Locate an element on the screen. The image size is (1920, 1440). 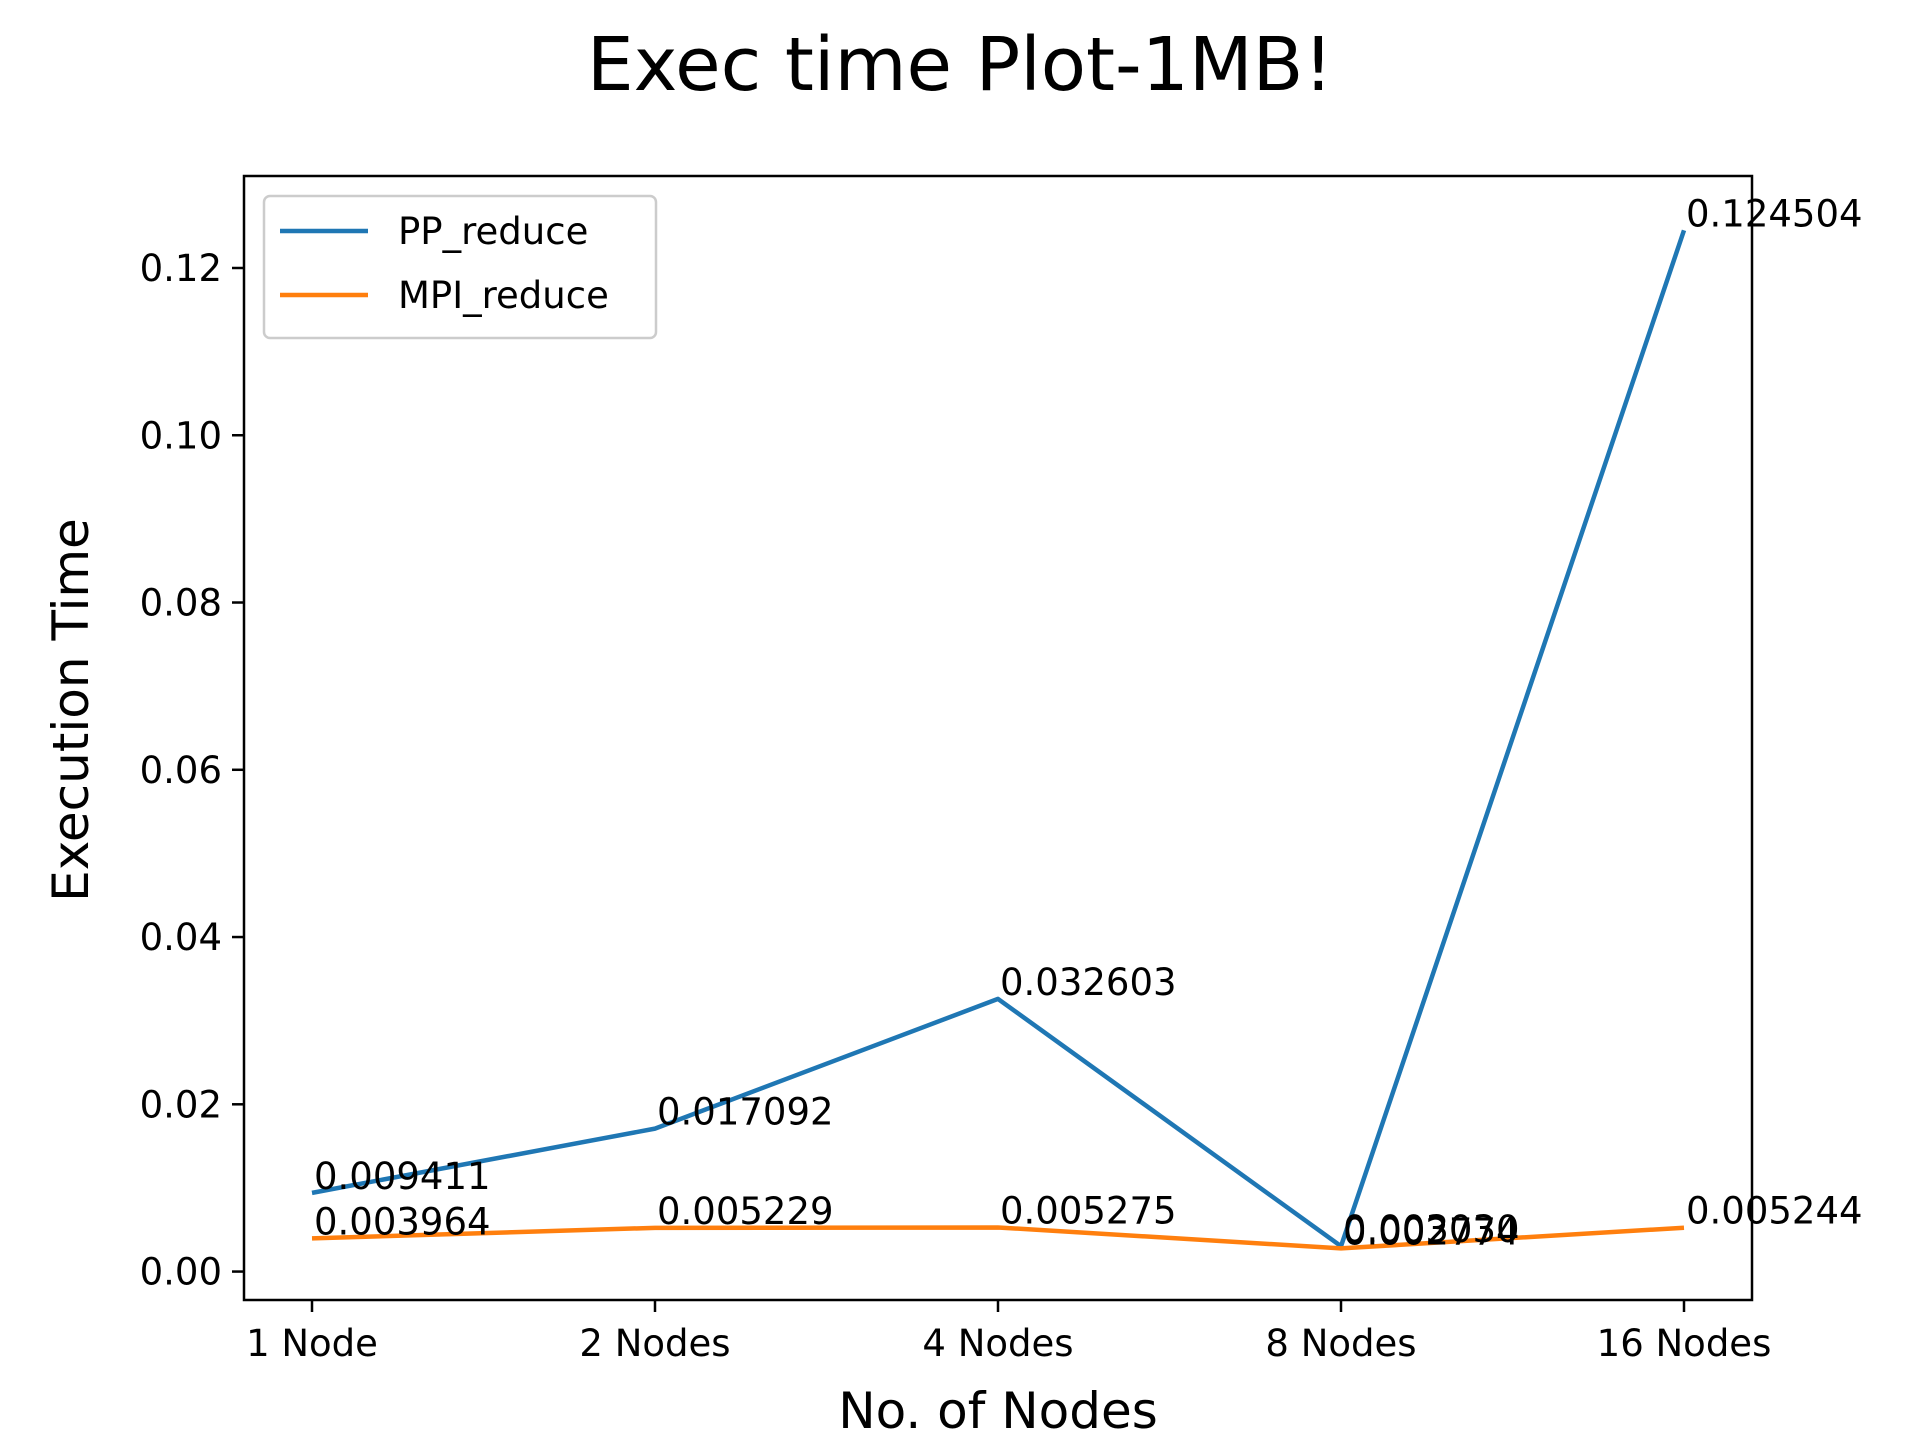
y-axis-label: Execution Time is located at coordinates (71, 710).